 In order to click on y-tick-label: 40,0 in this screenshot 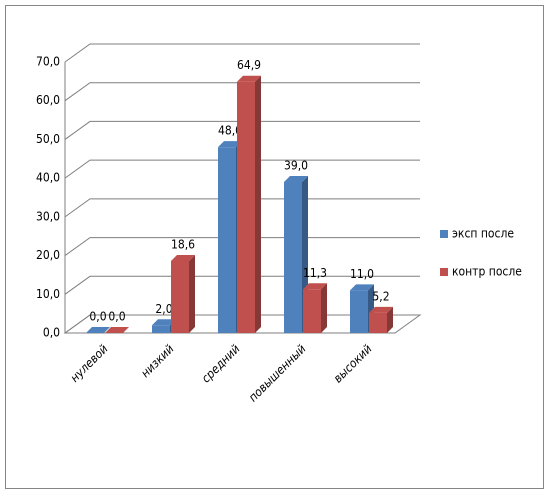, I will do `click(48, 178)`.